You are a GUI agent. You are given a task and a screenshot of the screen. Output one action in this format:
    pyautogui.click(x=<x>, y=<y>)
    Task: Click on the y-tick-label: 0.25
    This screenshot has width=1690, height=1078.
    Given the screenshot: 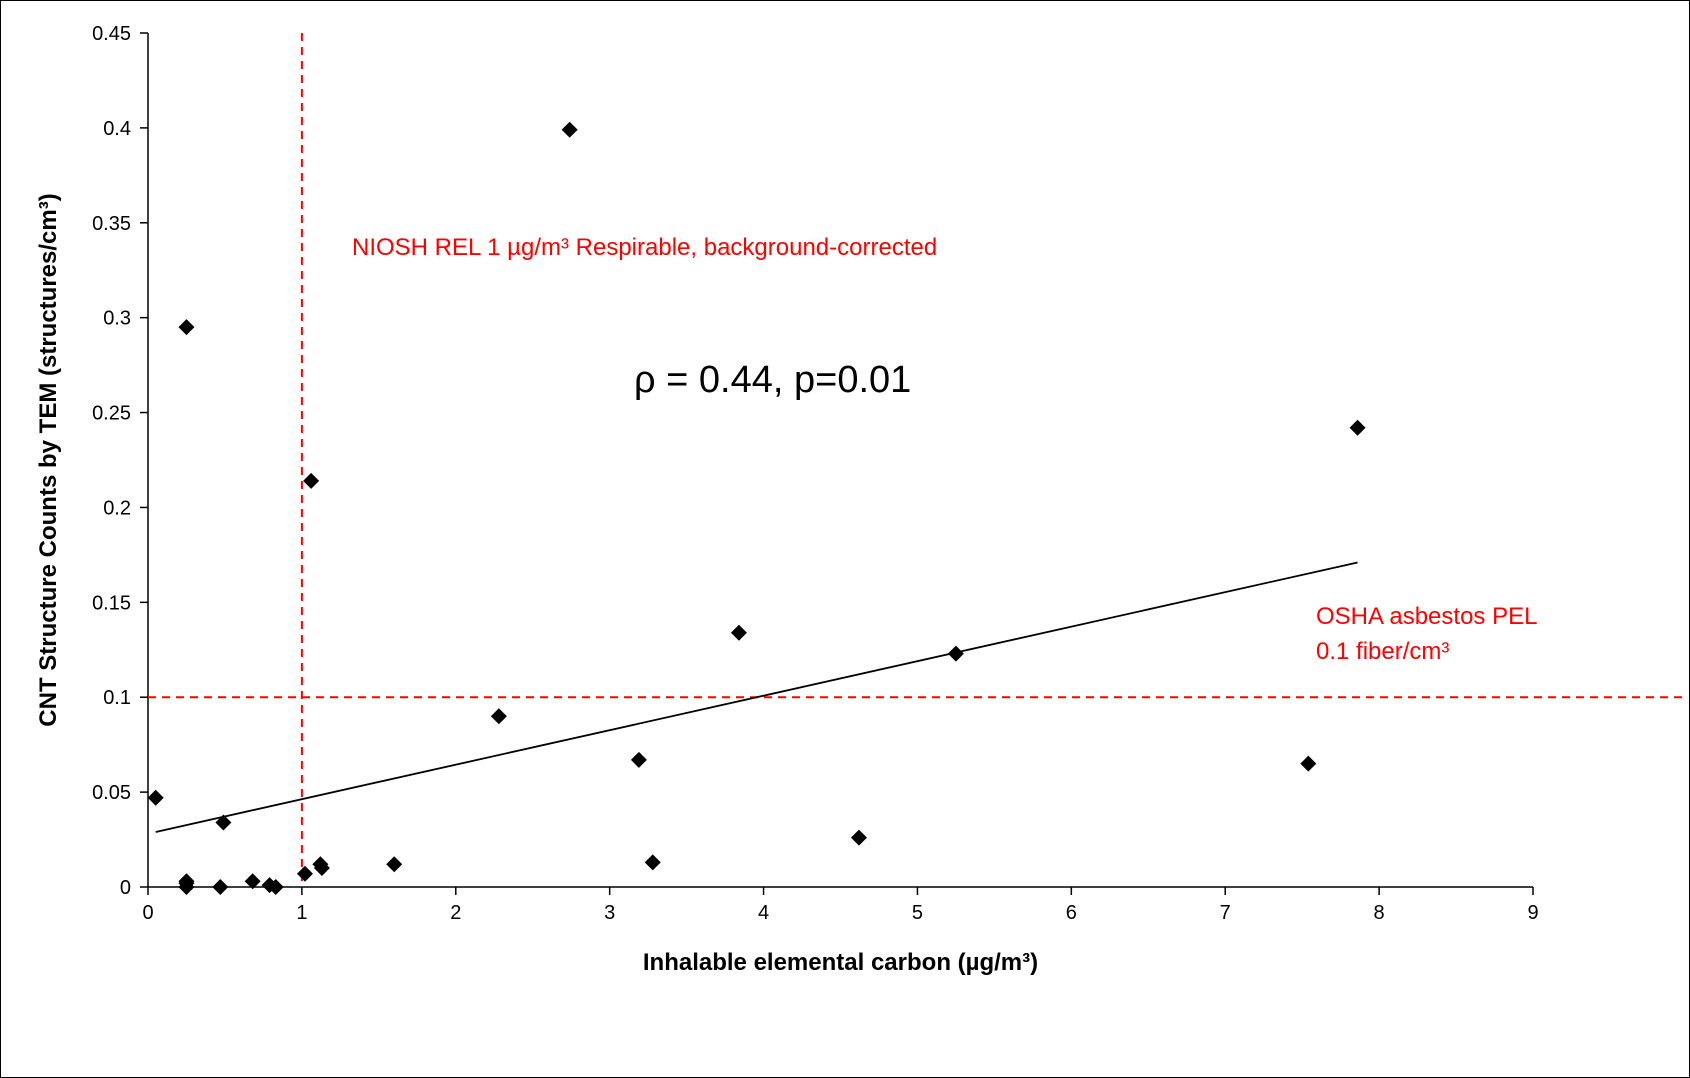 What is the action you would take?
    pyautogui.click(x=111, y=414)
    